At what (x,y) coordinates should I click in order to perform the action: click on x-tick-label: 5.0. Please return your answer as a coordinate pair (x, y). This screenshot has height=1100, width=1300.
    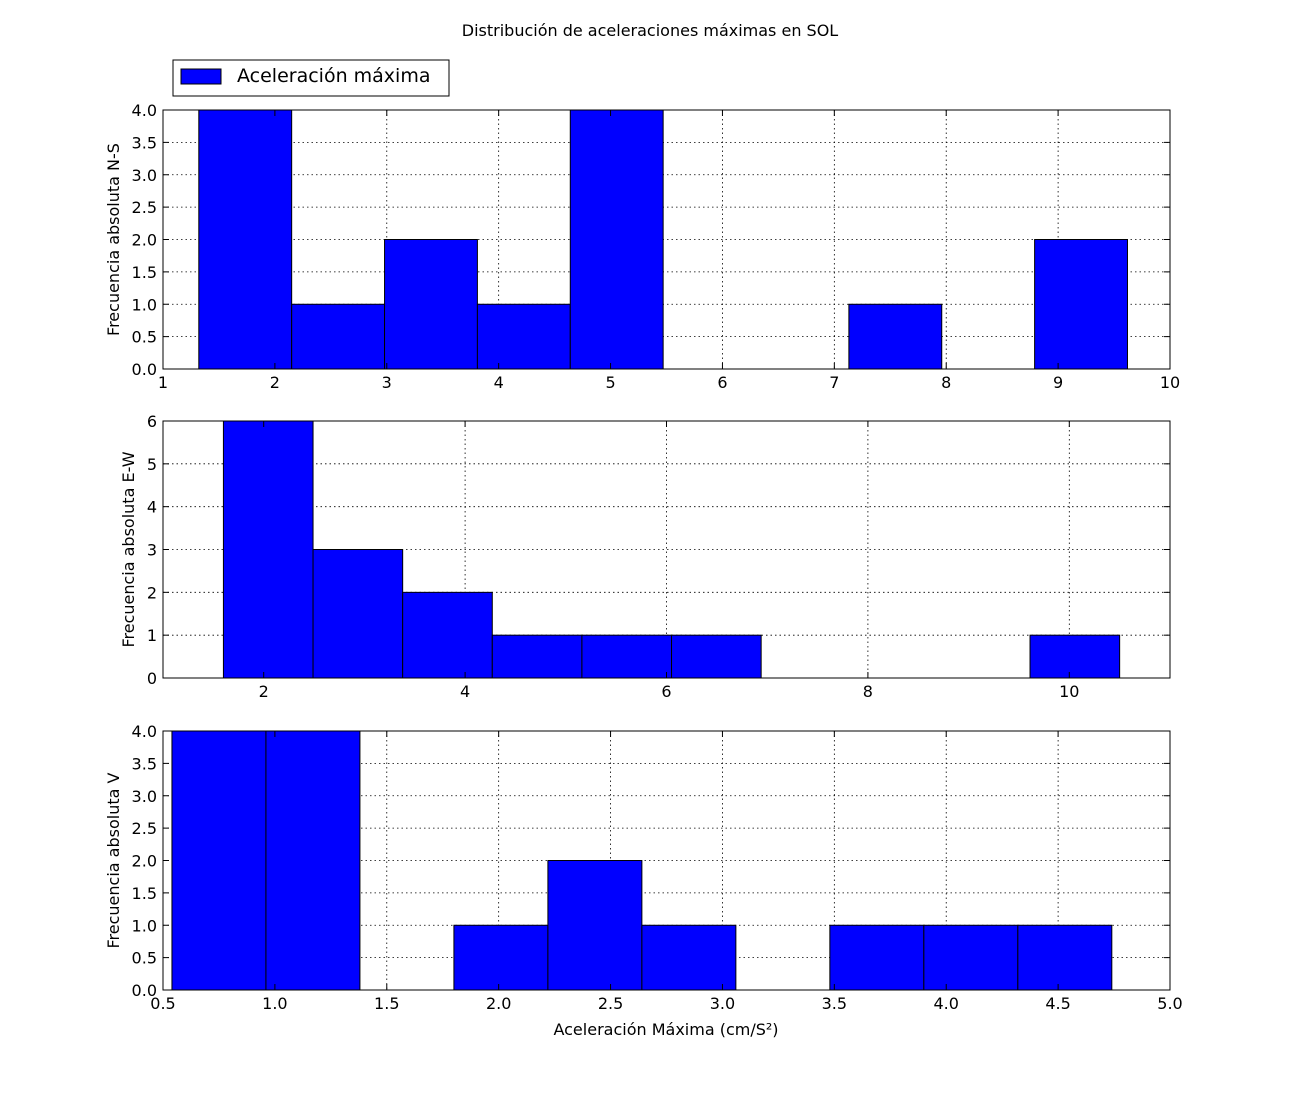
    Looking at the image, I should click on (1169, 1003).